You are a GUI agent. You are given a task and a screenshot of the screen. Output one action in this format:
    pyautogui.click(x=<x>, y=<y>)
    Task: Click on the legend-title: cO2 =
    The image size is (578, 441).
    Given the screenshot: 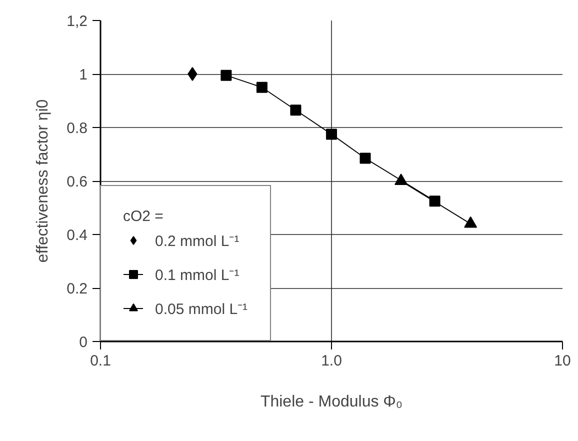 What is the action you would take?
    pyautogui.click(x=143, y=216)
    